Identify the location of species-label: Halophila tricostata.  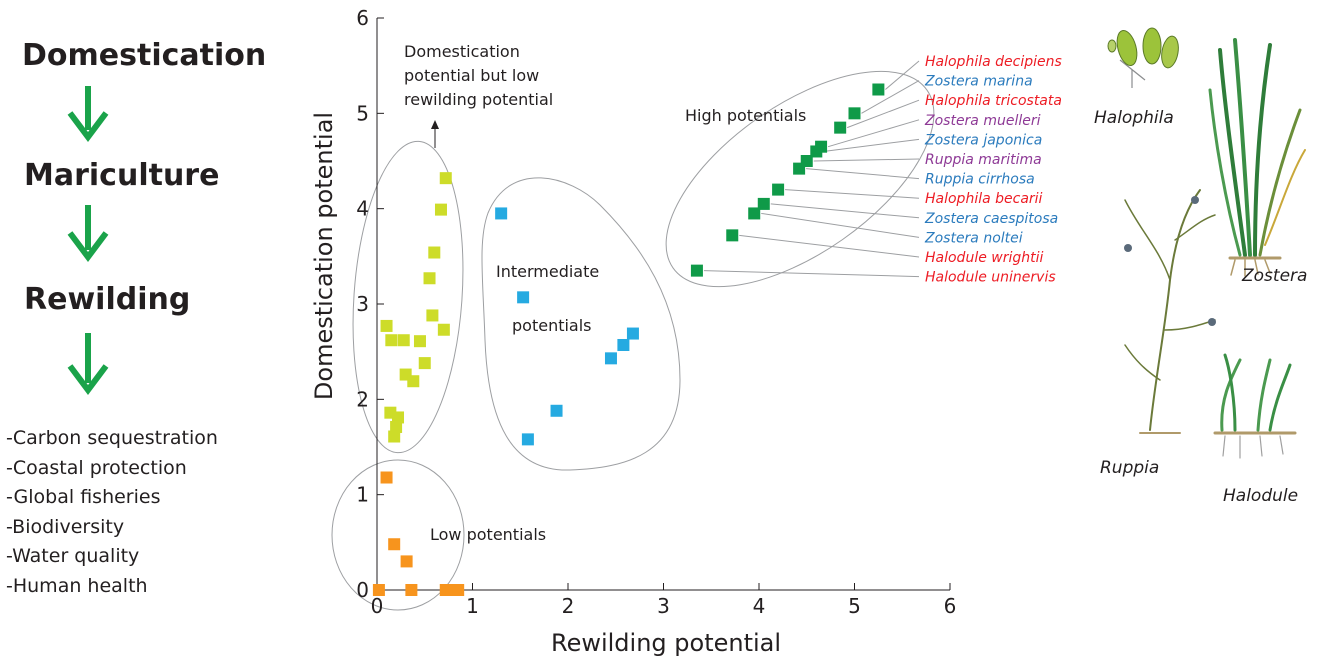
(993, 101).